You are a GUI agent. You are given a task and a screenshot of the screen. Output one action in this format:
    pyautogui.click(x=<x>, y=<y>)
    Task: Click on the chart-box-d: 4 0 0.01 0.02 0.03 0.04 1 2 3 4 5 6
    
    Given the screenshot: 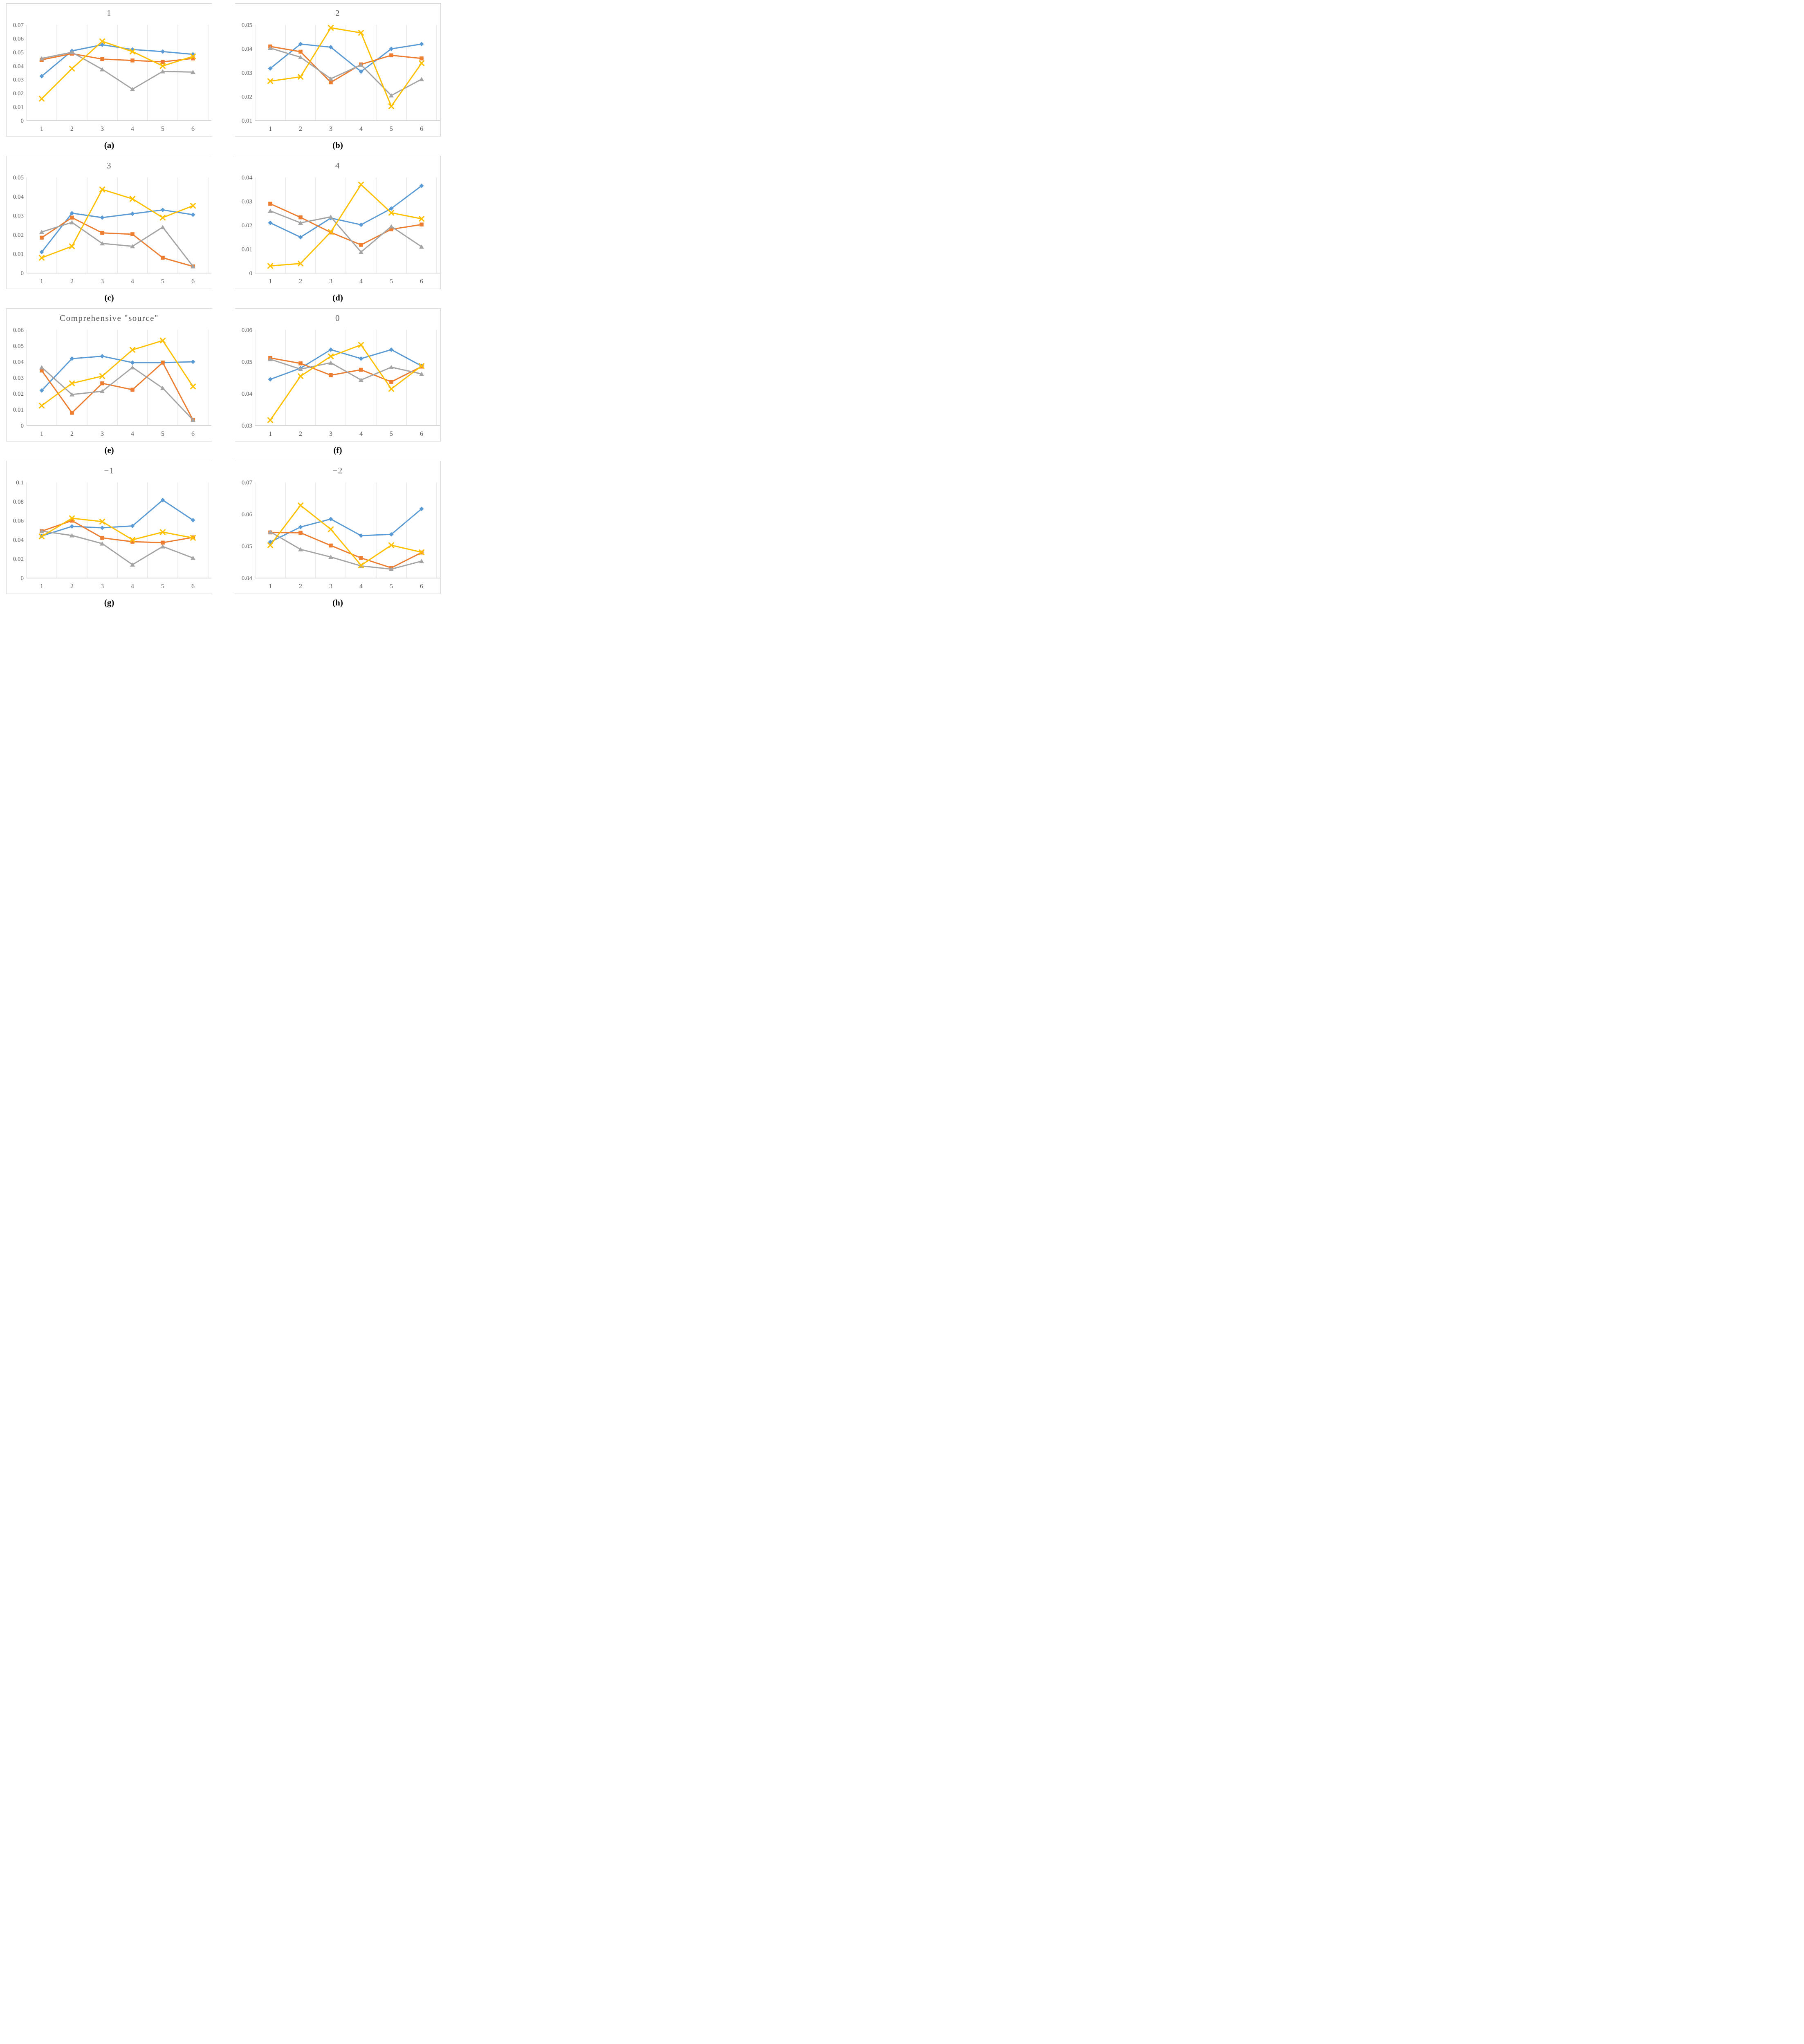 What is the action you would take?
    pyautogui.click(x=338, y=223)
    